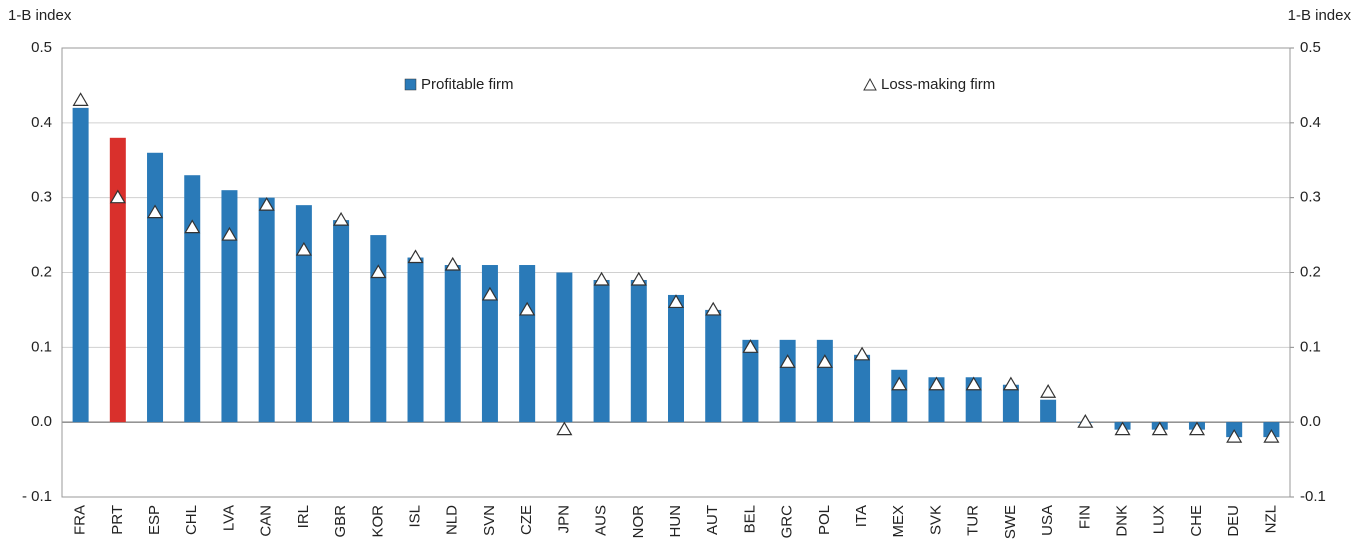 The image size is (1359, 553). Describe the element at coordinates (377, 521) in the screenshot. I see `x-tick-label: KOR` at that location.